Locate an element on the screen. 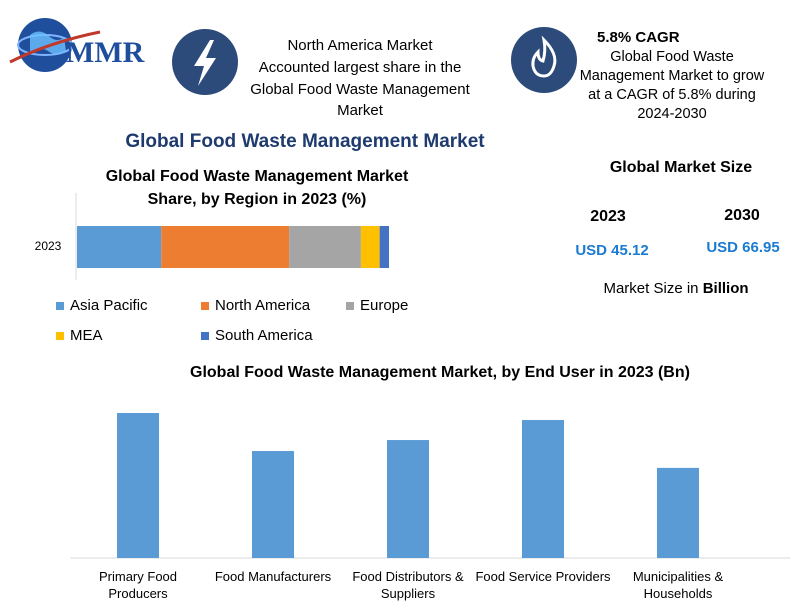 Image resolution: width=811 pixels, height=604 pixels. legend-label: South America is located at coordinates (264, 335).